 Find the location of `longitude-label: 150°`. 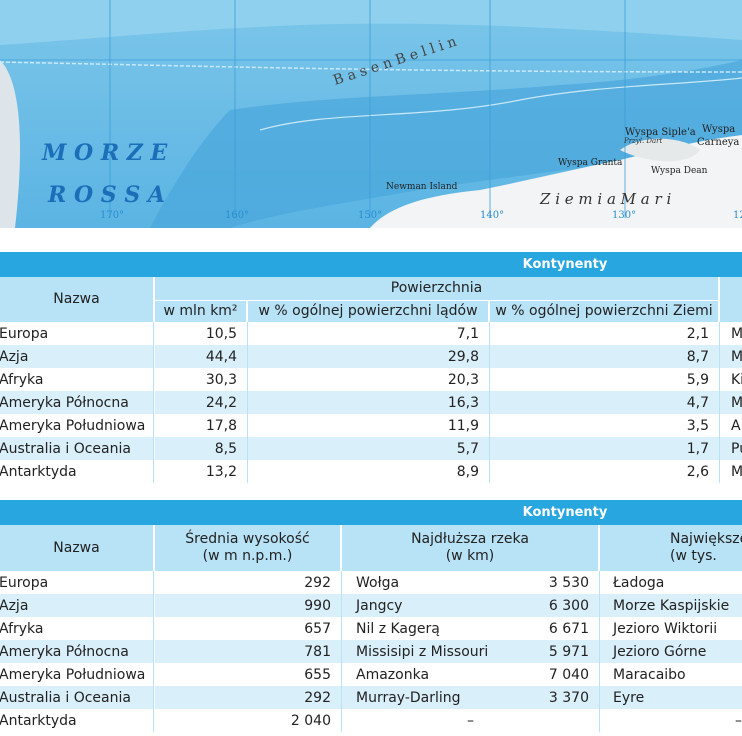

longitude-label: 150° is located at coordinates (370, 215).